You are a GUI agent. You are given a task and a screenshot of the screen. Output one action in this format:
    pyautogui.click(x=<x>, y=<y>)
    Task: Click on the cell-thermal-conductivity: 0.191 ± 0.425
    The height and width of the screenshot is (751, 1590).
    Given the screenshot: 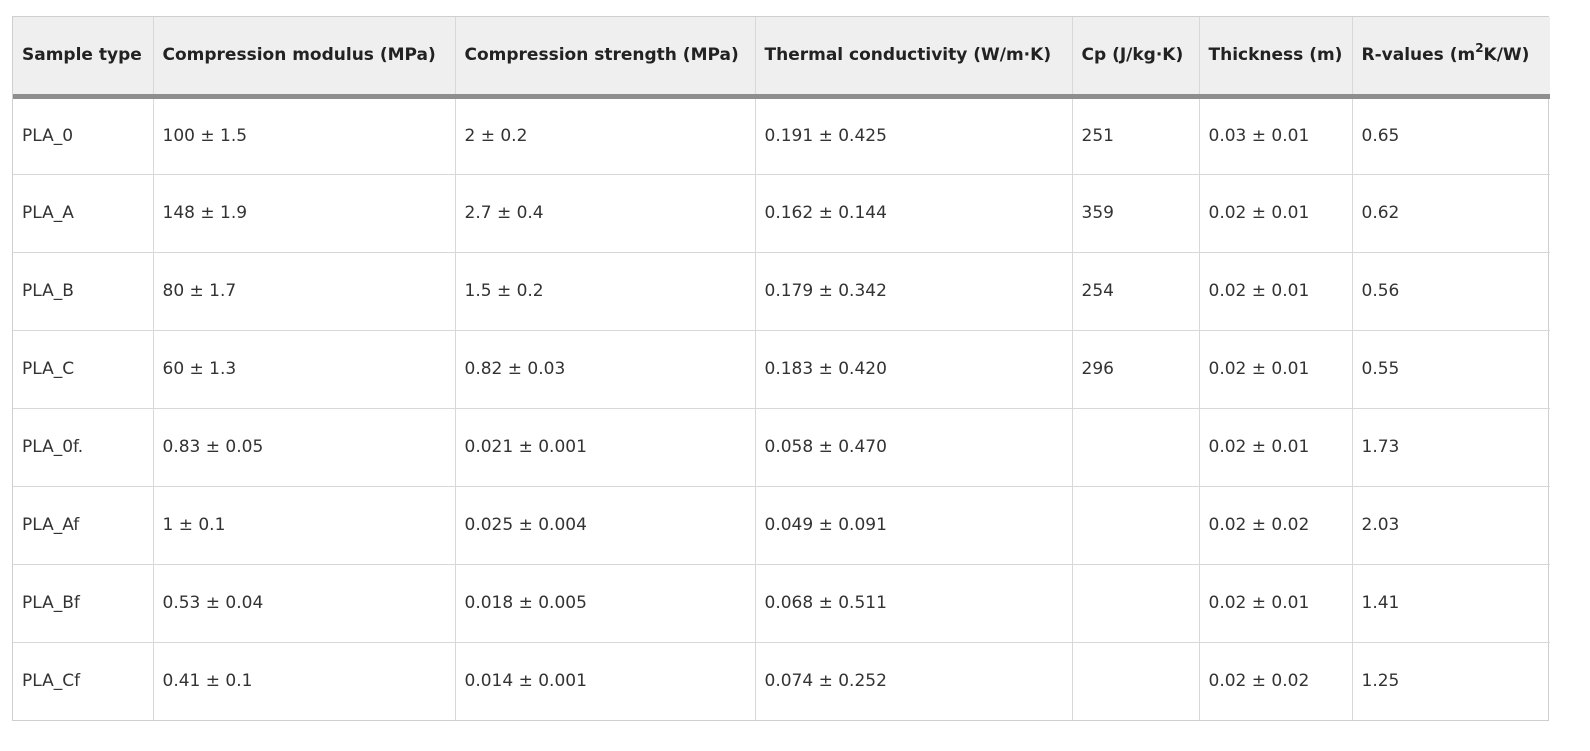 What is the action you would take?
    pyautogui.click(x=914, y=135)
    